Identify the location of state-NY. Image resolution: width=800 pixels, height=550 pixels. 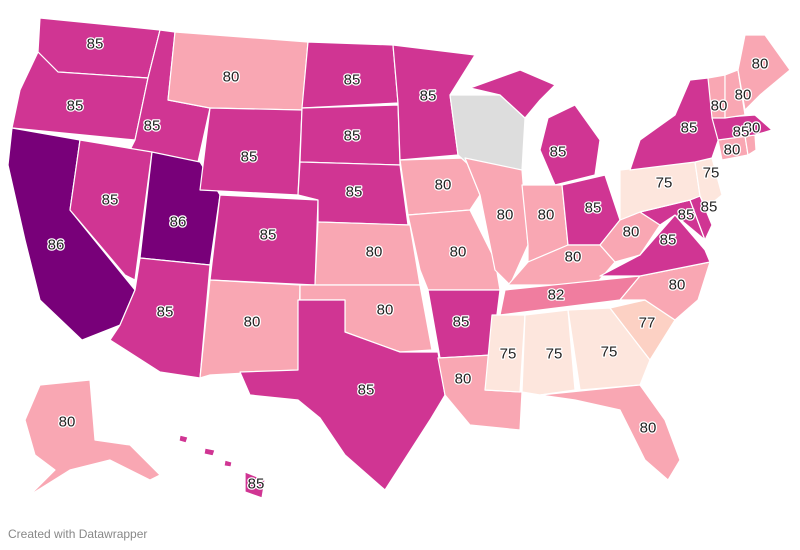
(675, 124).